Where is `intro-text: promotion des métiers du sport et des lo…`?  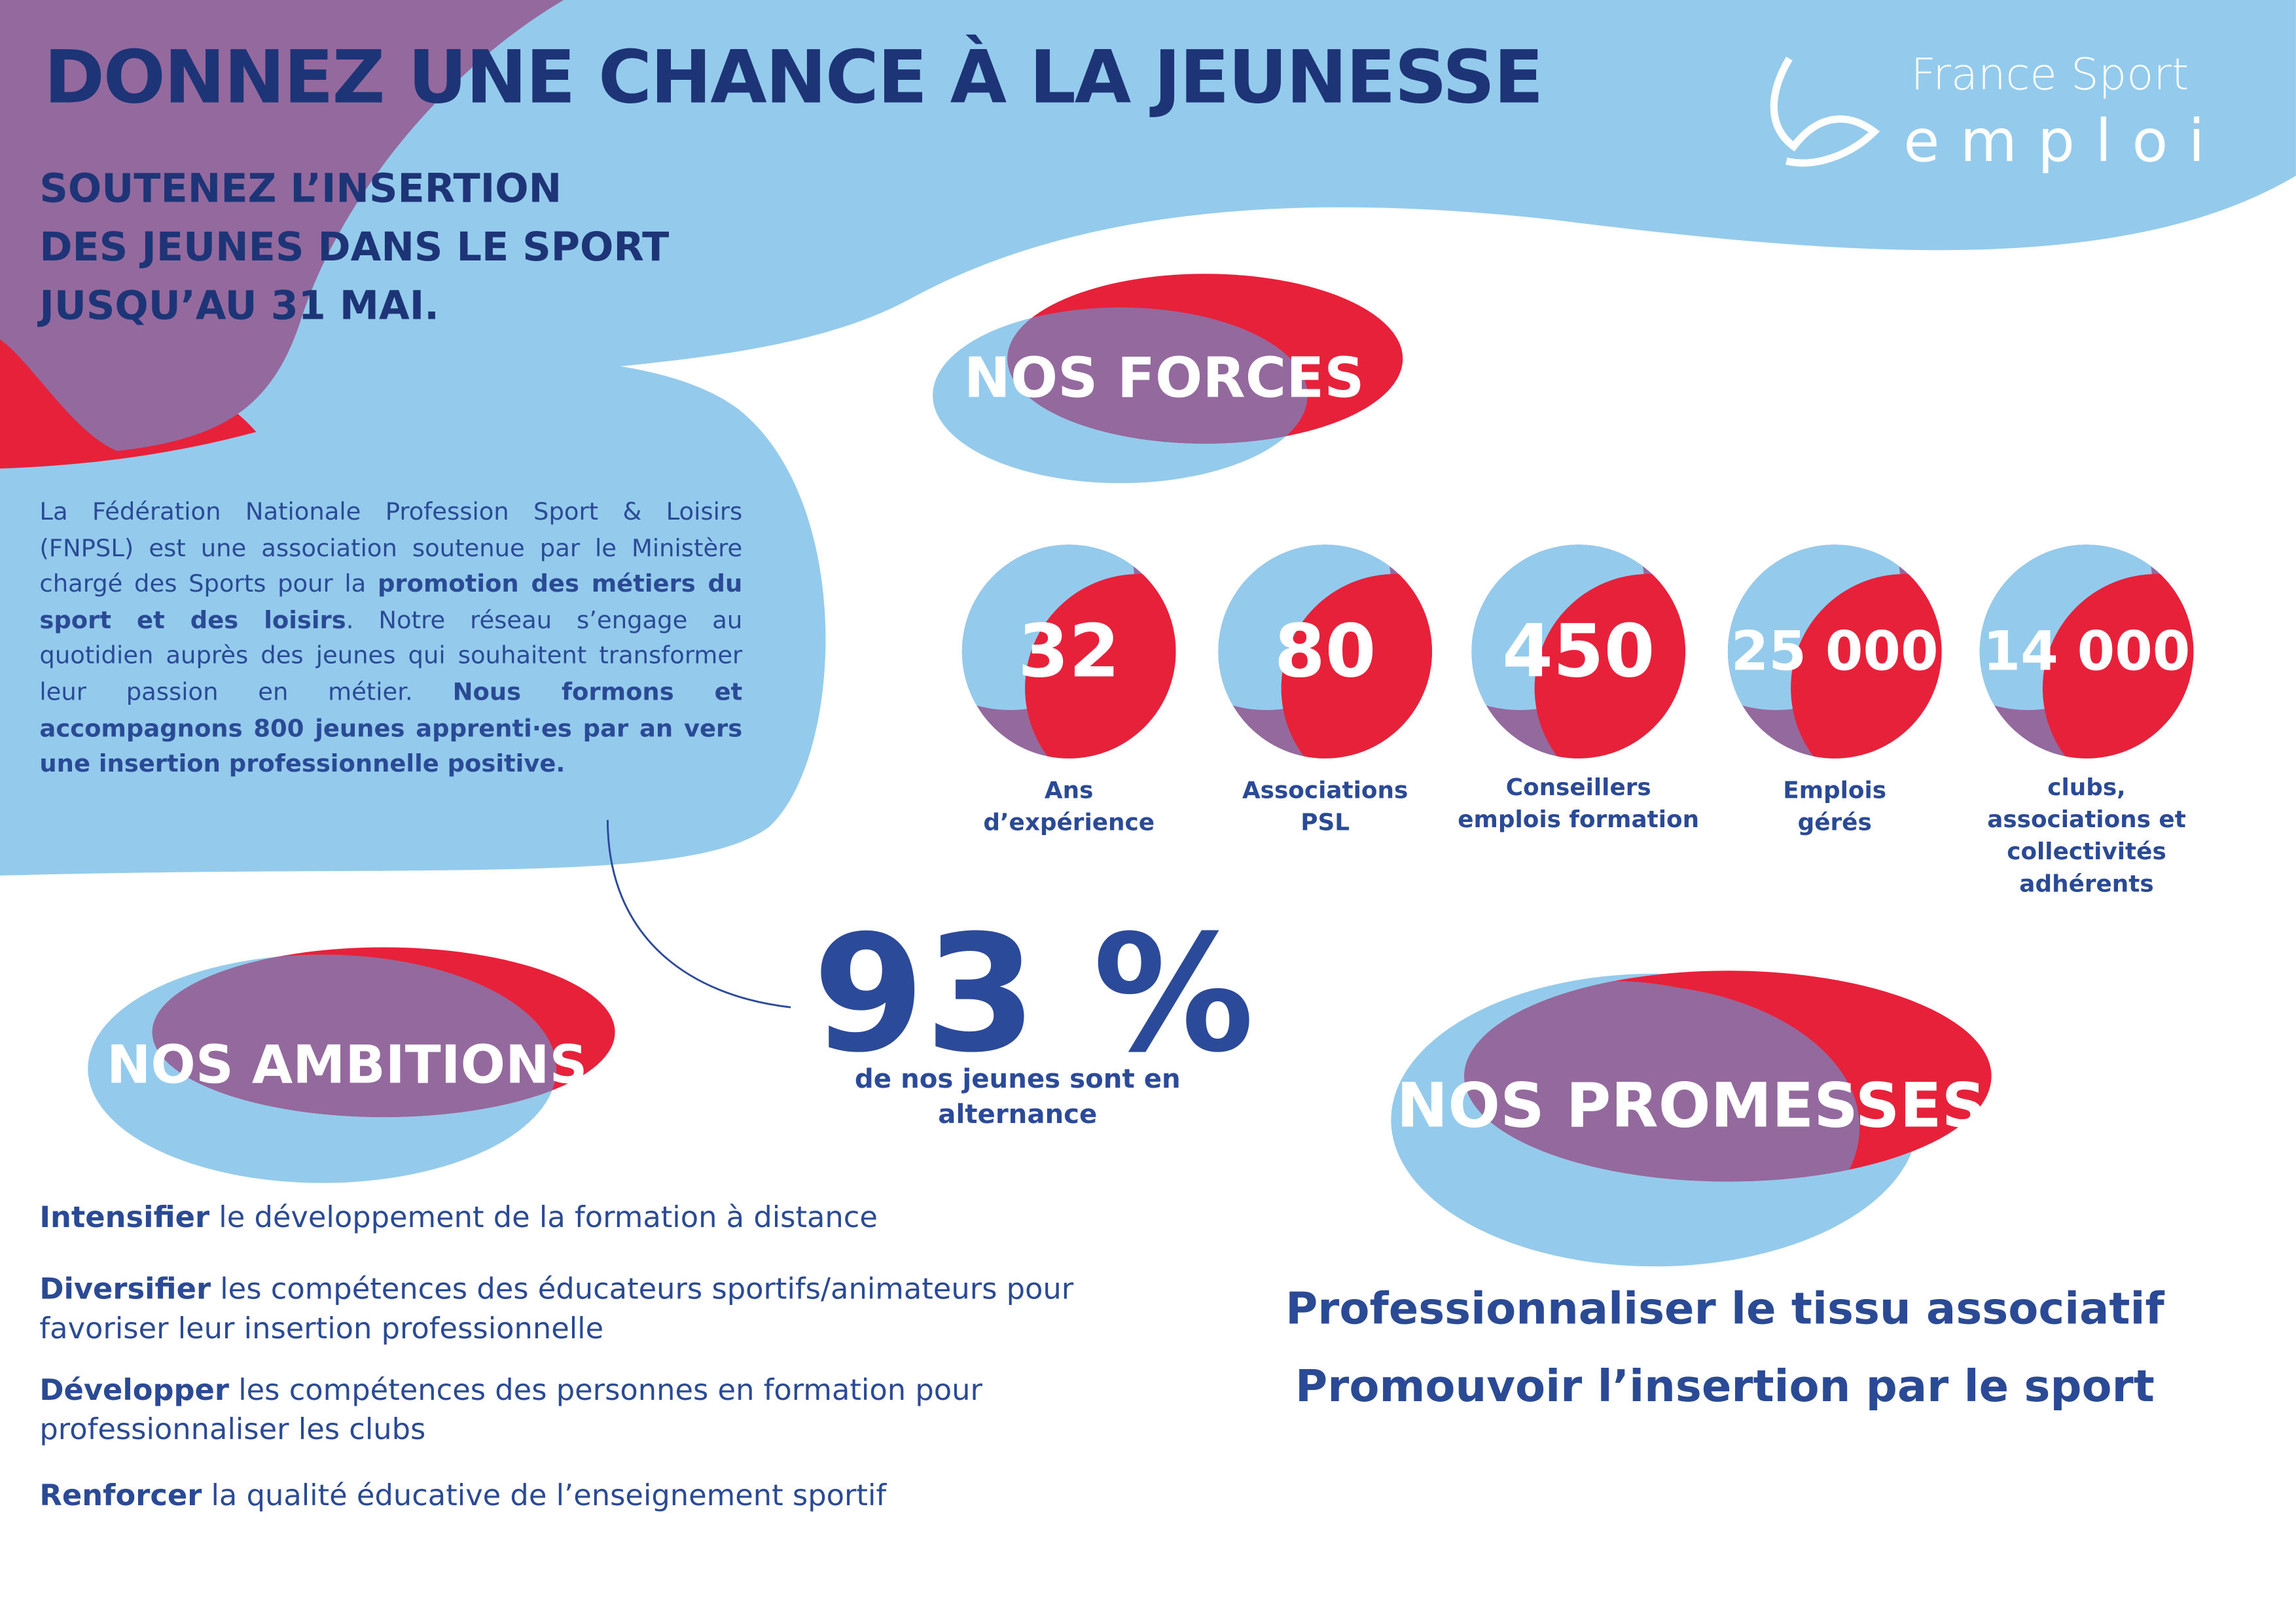
intro-text: promotion des métiers du sport et des lo… is located at coordinates (391, 601).